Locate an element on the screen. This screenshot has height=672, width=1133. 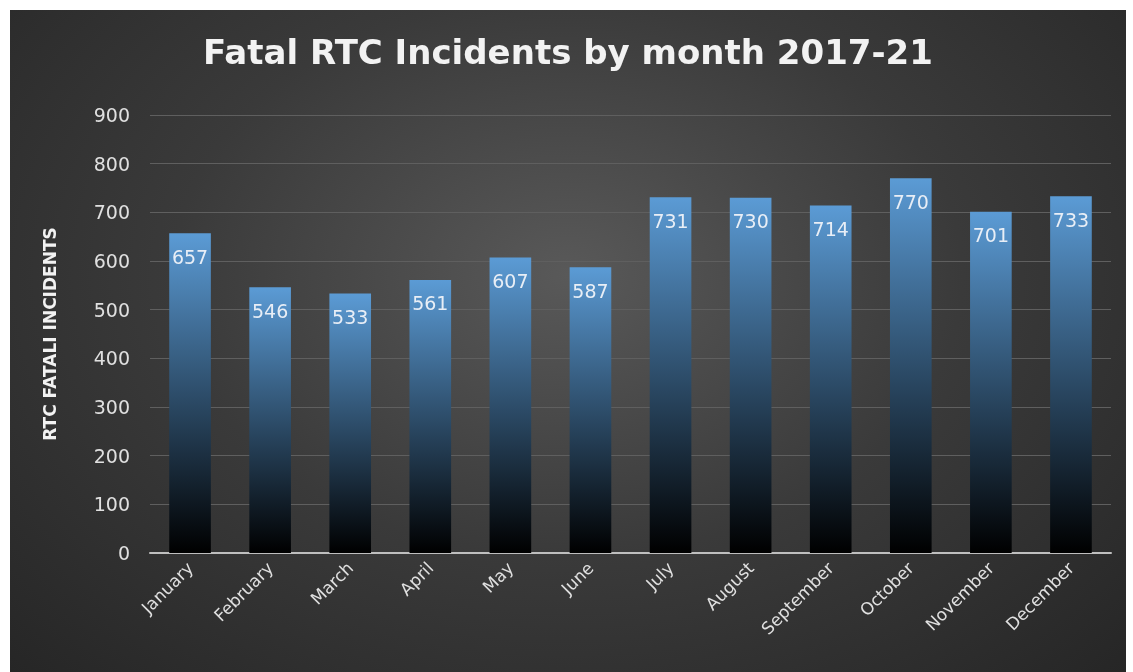
y-tick-label: 0 is located at coordinates (123, 553).